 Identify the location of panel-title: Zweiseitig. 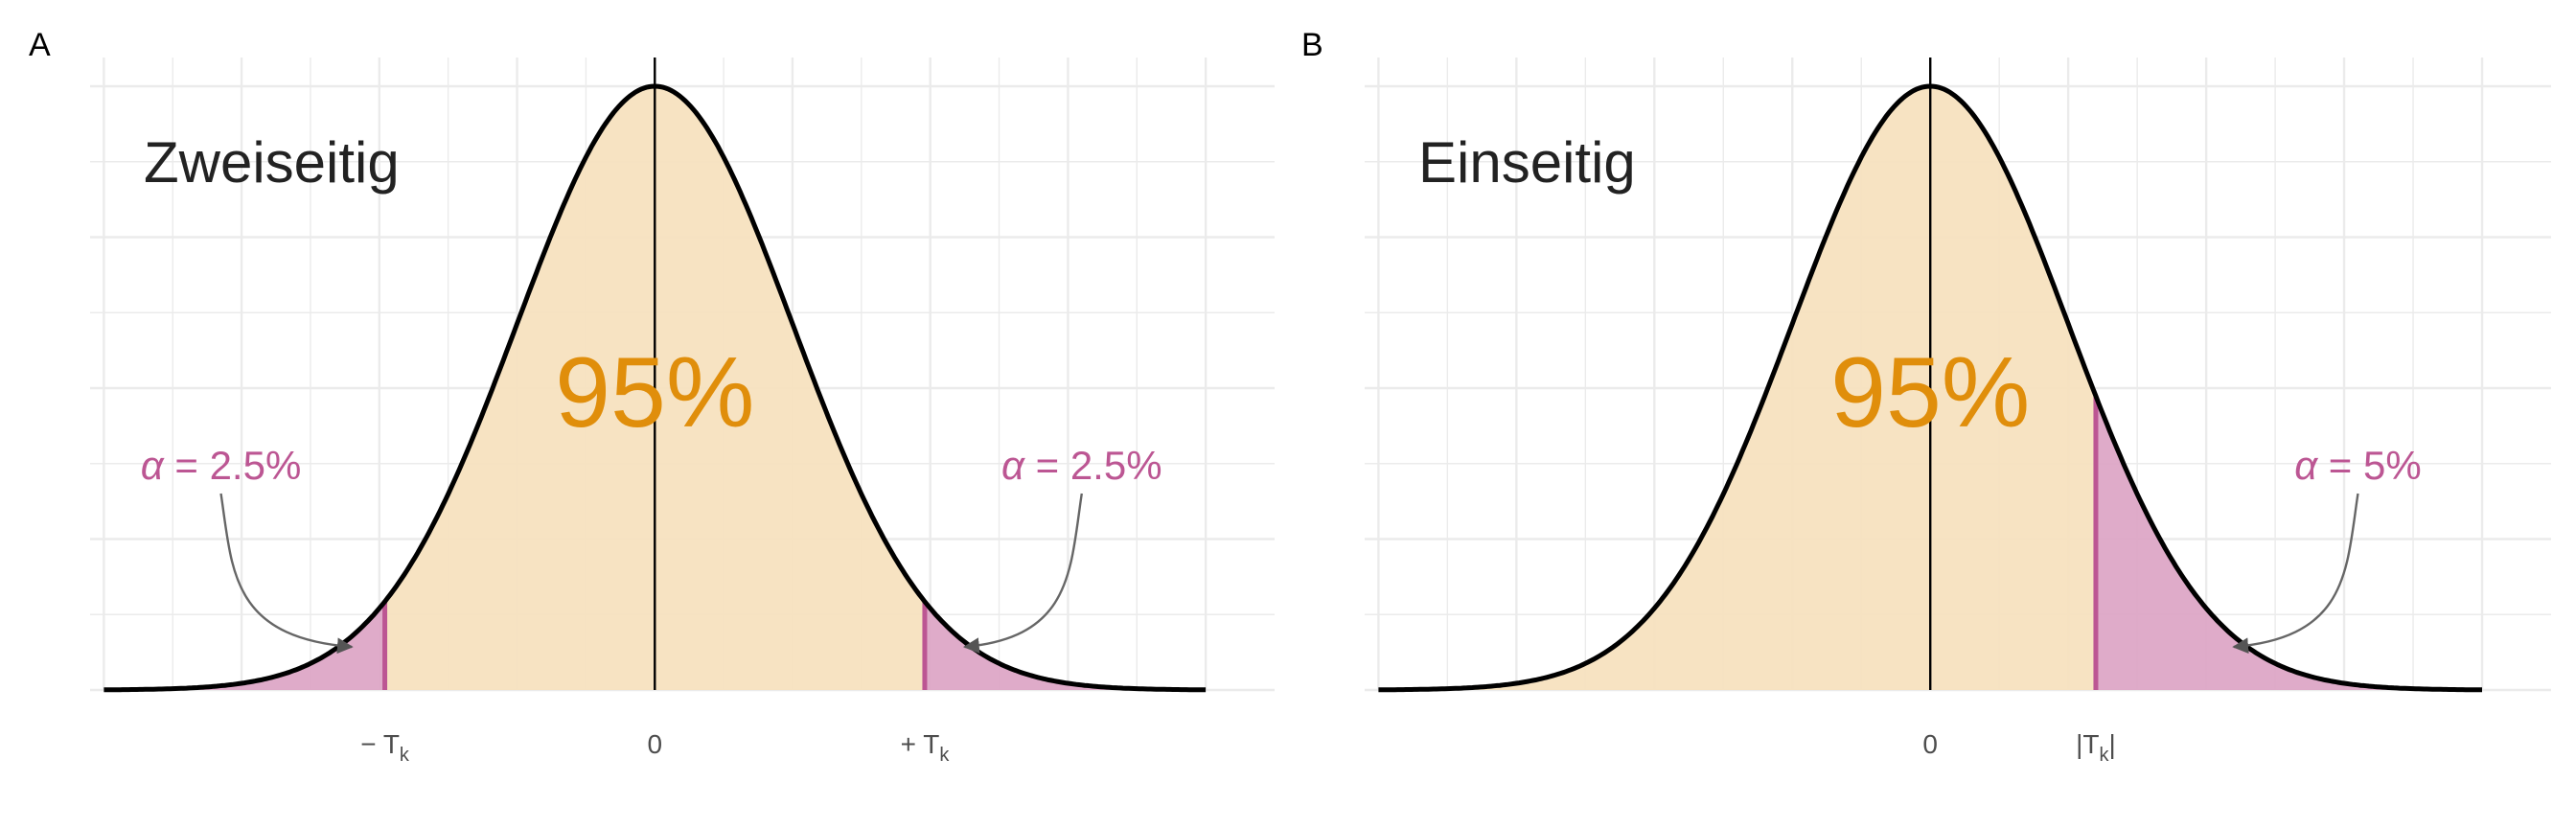
(272, 162).